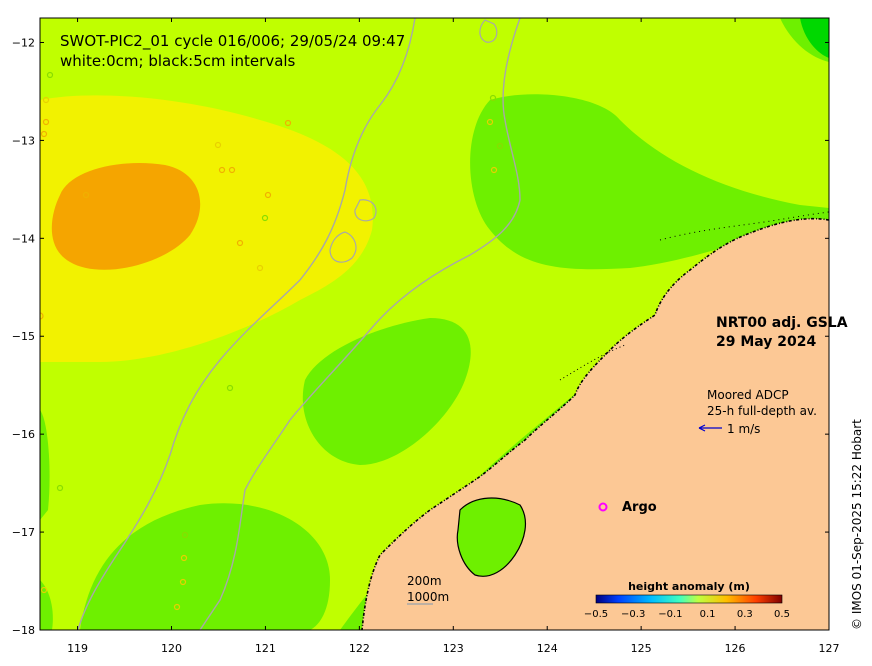 Image resolution: width=872 pixels, height=666 pixels. What do you see at coordinates (23, 140) in the screenshot?
I see `y-tick-label: −13` at bounding box center [23, 140].